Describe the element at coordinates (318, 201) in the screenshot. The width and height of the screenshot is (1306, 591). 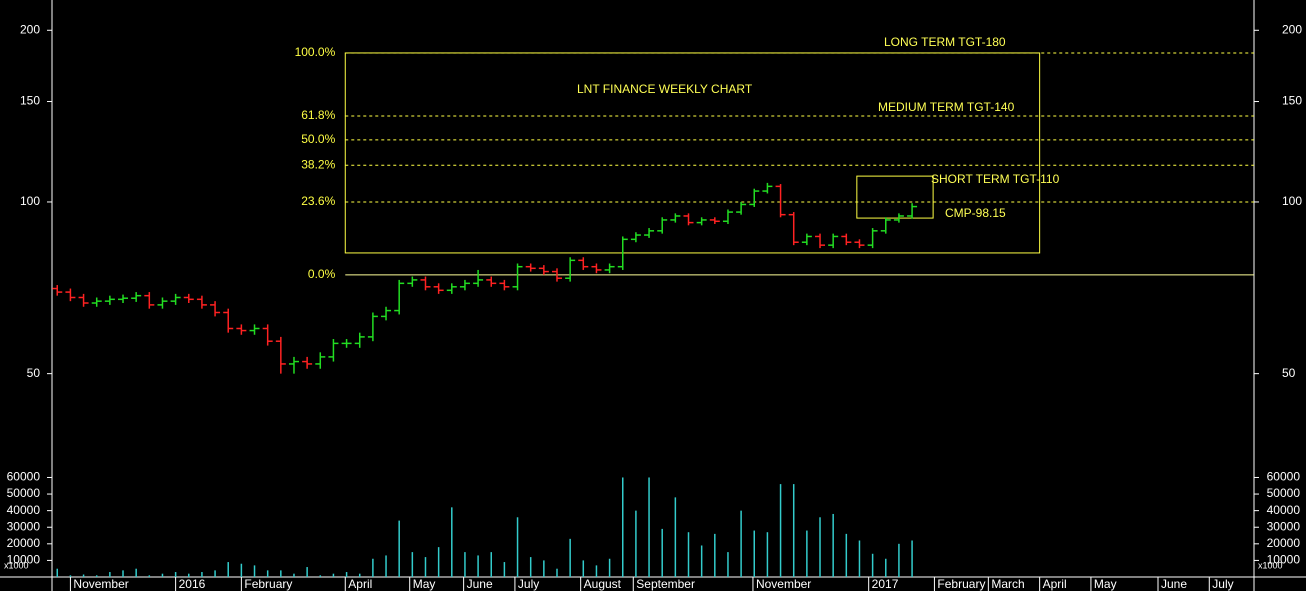
I see `fib-label: 23.6%` at that location.